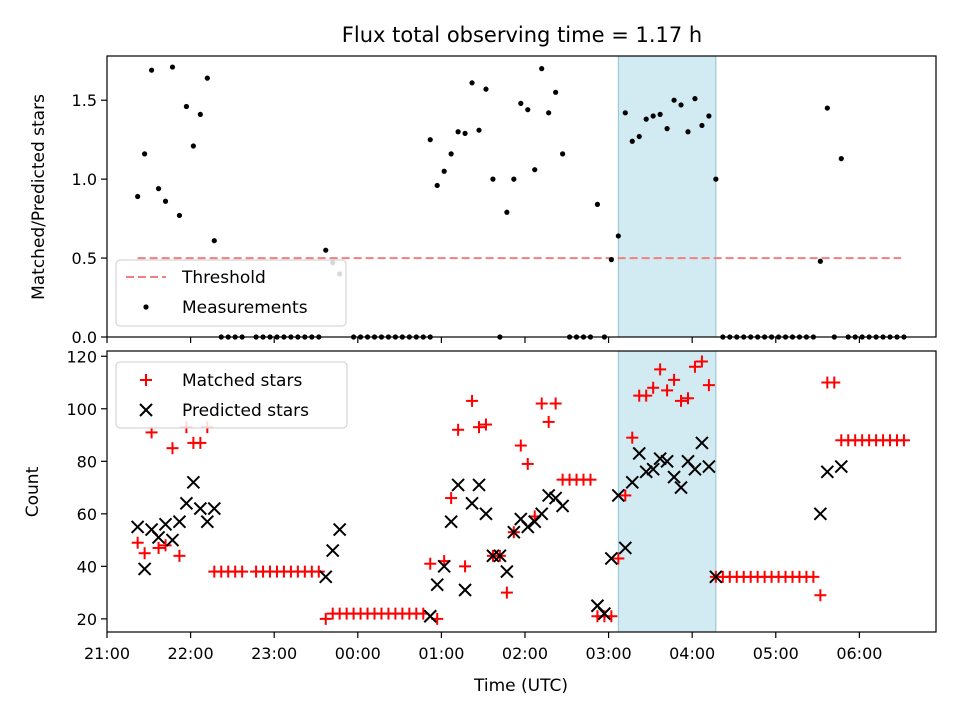 The height and width of the screenshot is (720, 960). I want to click on top-legend-box, so click(231, 293).